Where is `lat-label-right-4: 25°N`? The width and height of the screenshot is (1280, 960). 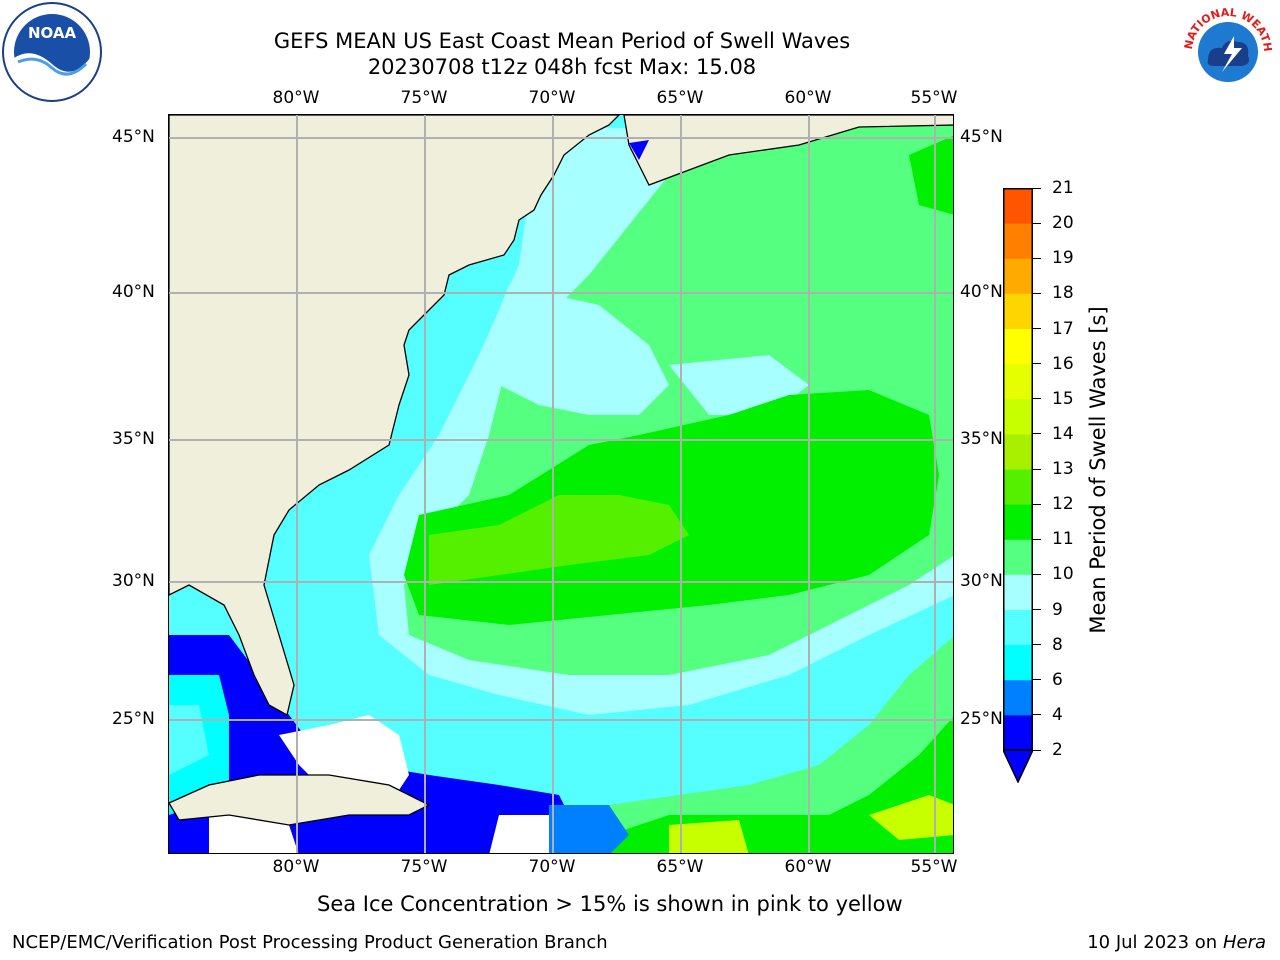 lat-label-right-4: 25°N is located at coordinates (981, 719).